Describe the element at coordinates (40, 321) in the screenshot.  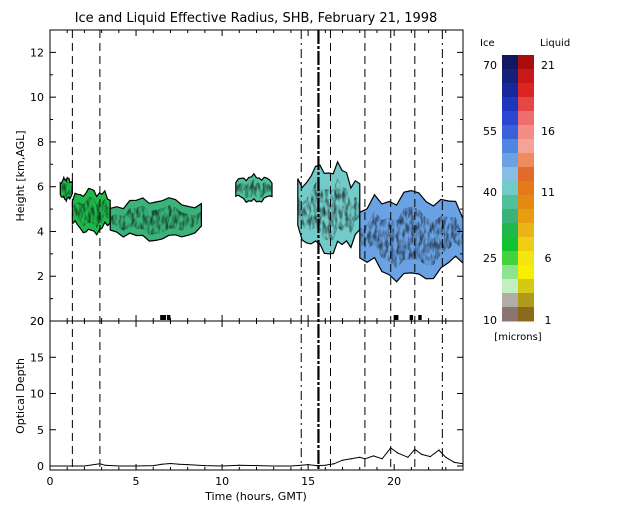
I see `top-y-tick-label-0: 0` at that location.